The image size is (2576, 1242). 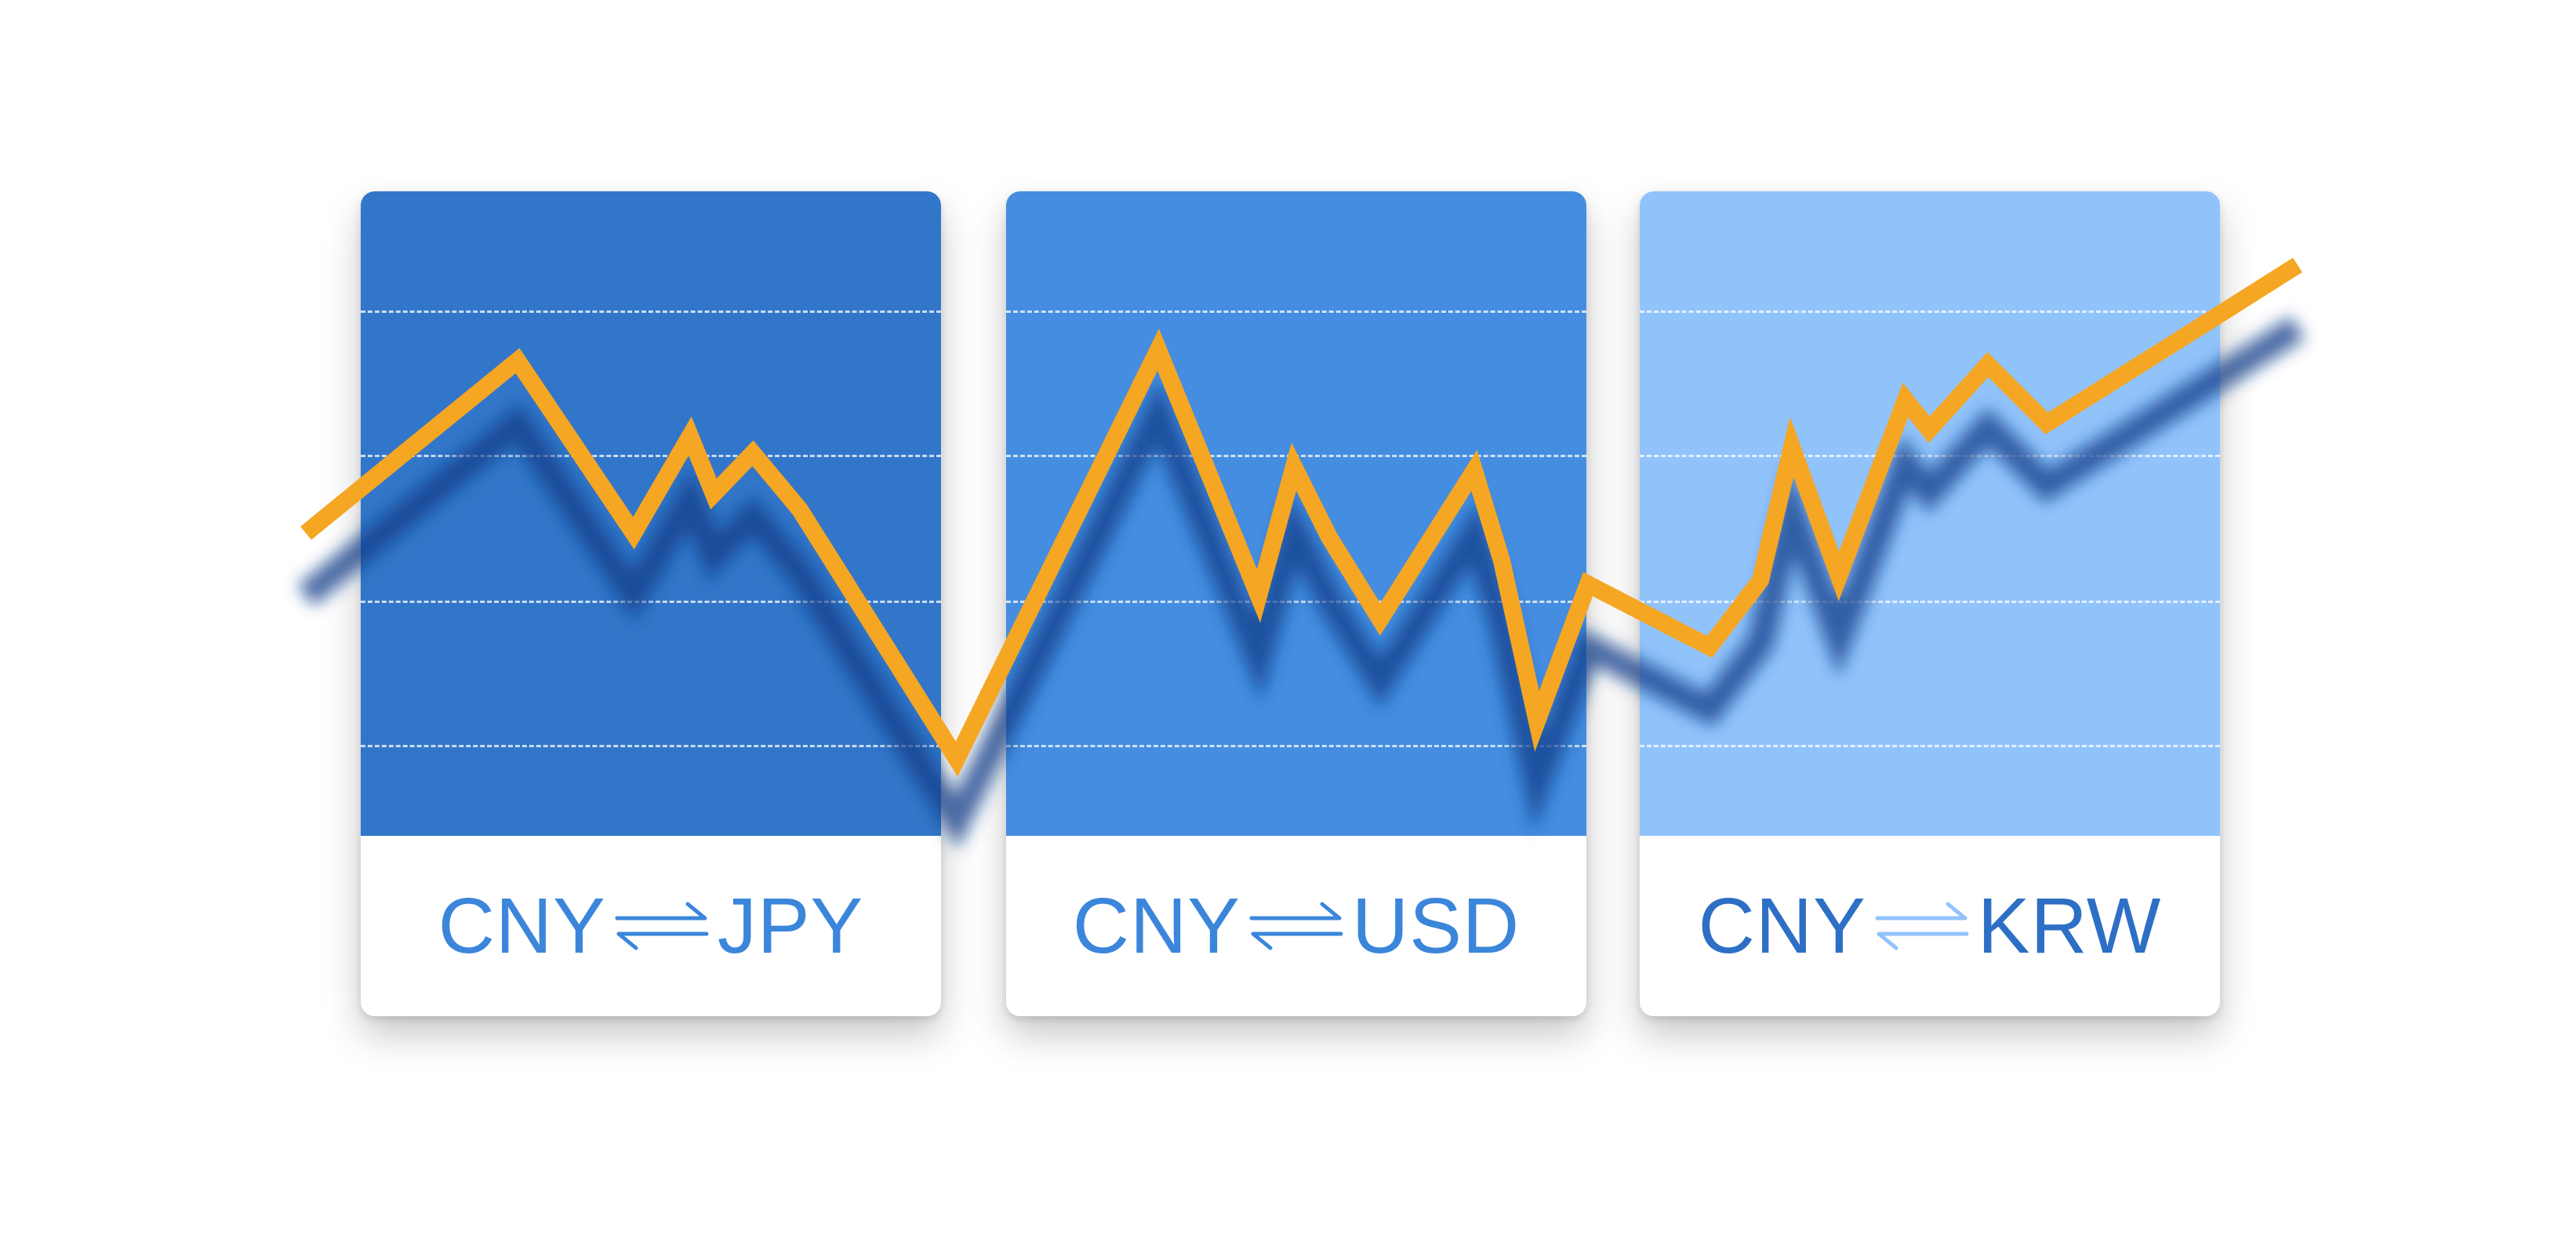 I want to click on currency-pair-label: CNY KRW, so click(x=1930, y=926).